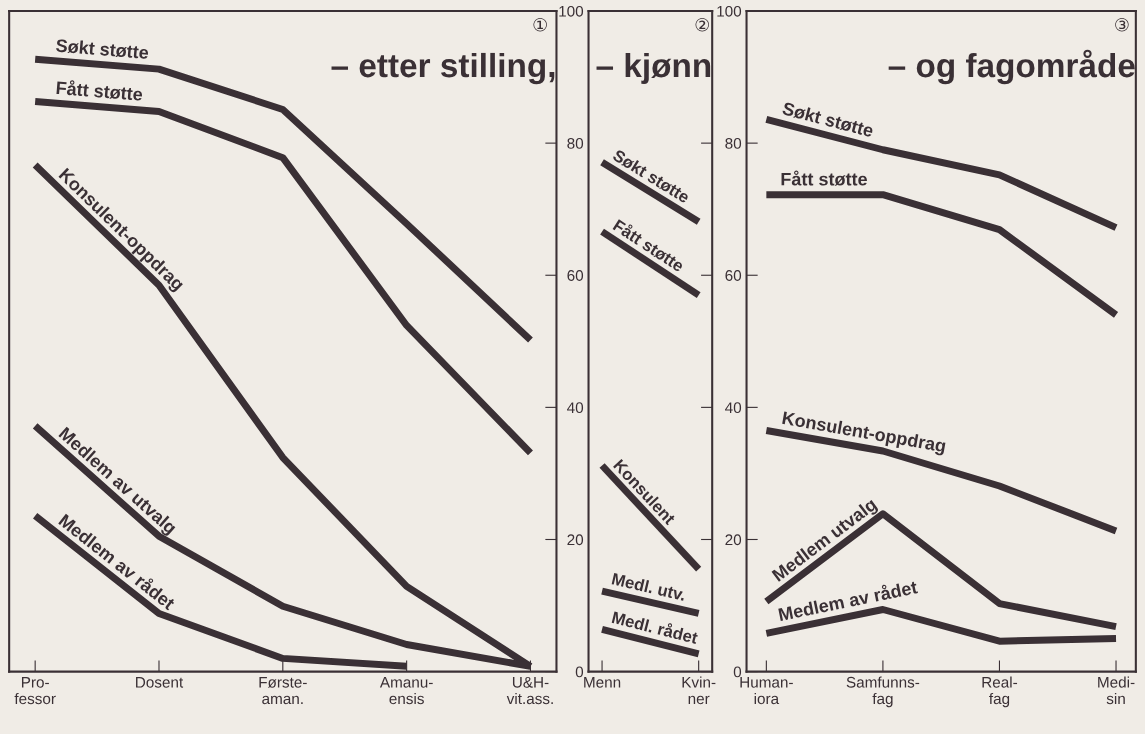  I want to click on annotation: ③, so click(1122, 25).